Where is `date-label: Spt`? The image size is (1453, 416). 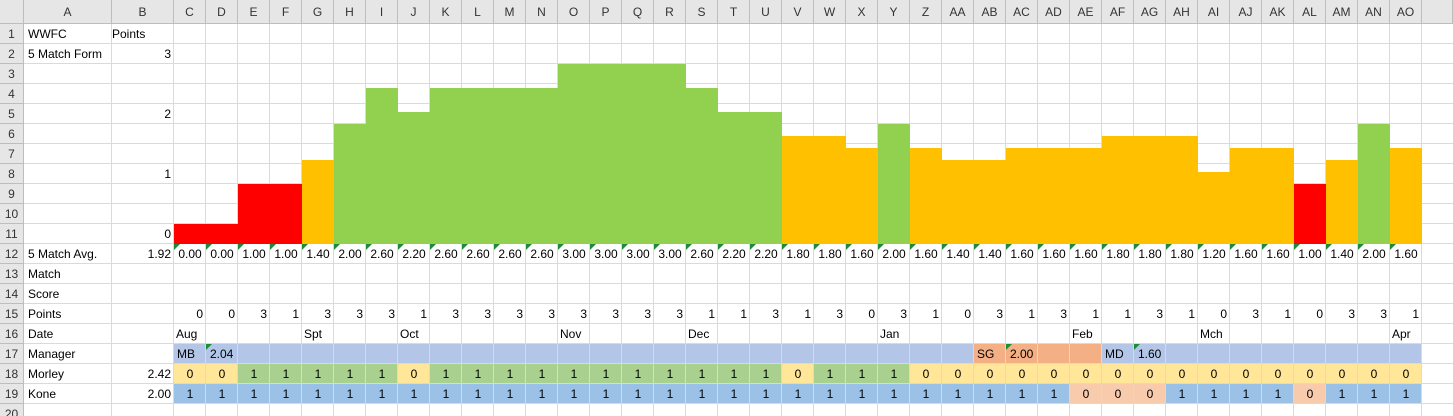 date-label: Spt is located at coordinates (313, 334).